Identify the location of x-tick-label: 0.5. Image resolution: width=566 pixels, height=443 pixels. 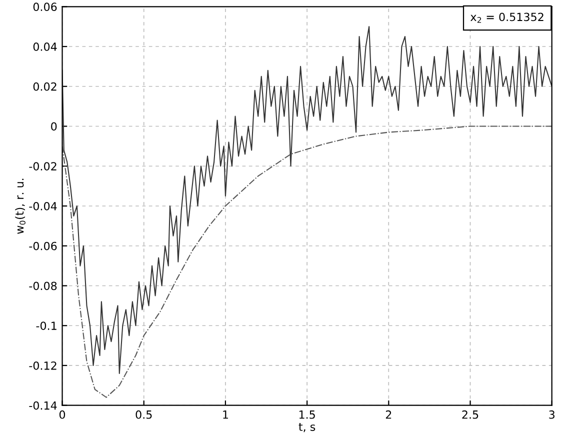
(144, 414).